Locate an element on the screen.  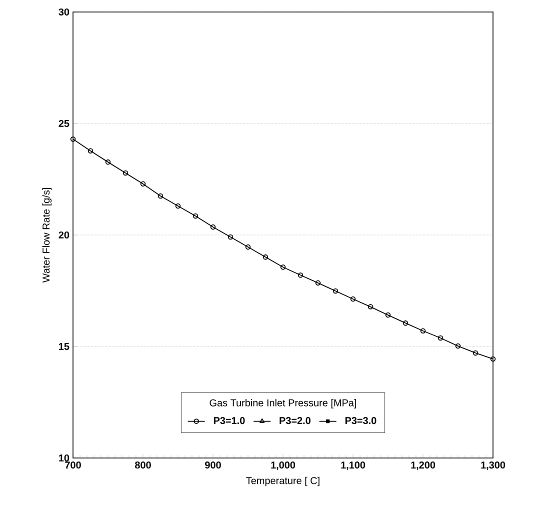
y-tick-label: 10 is located at coordinates (64, 458).